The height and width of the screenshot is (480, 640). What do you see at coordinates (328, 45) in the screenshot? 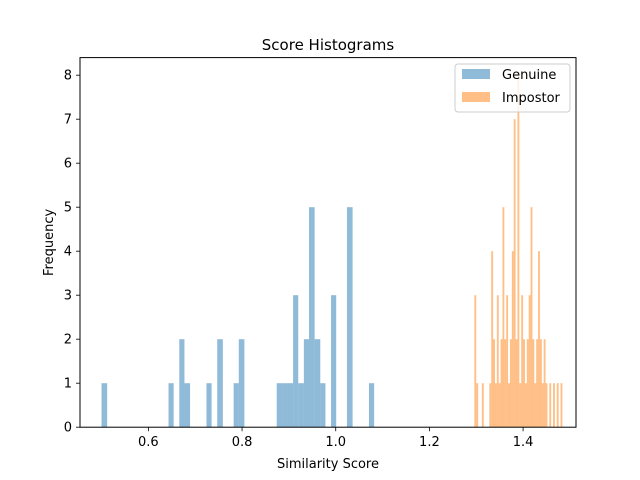
I see `chart-title: Score Histograms` at bounding box center [328, 45].